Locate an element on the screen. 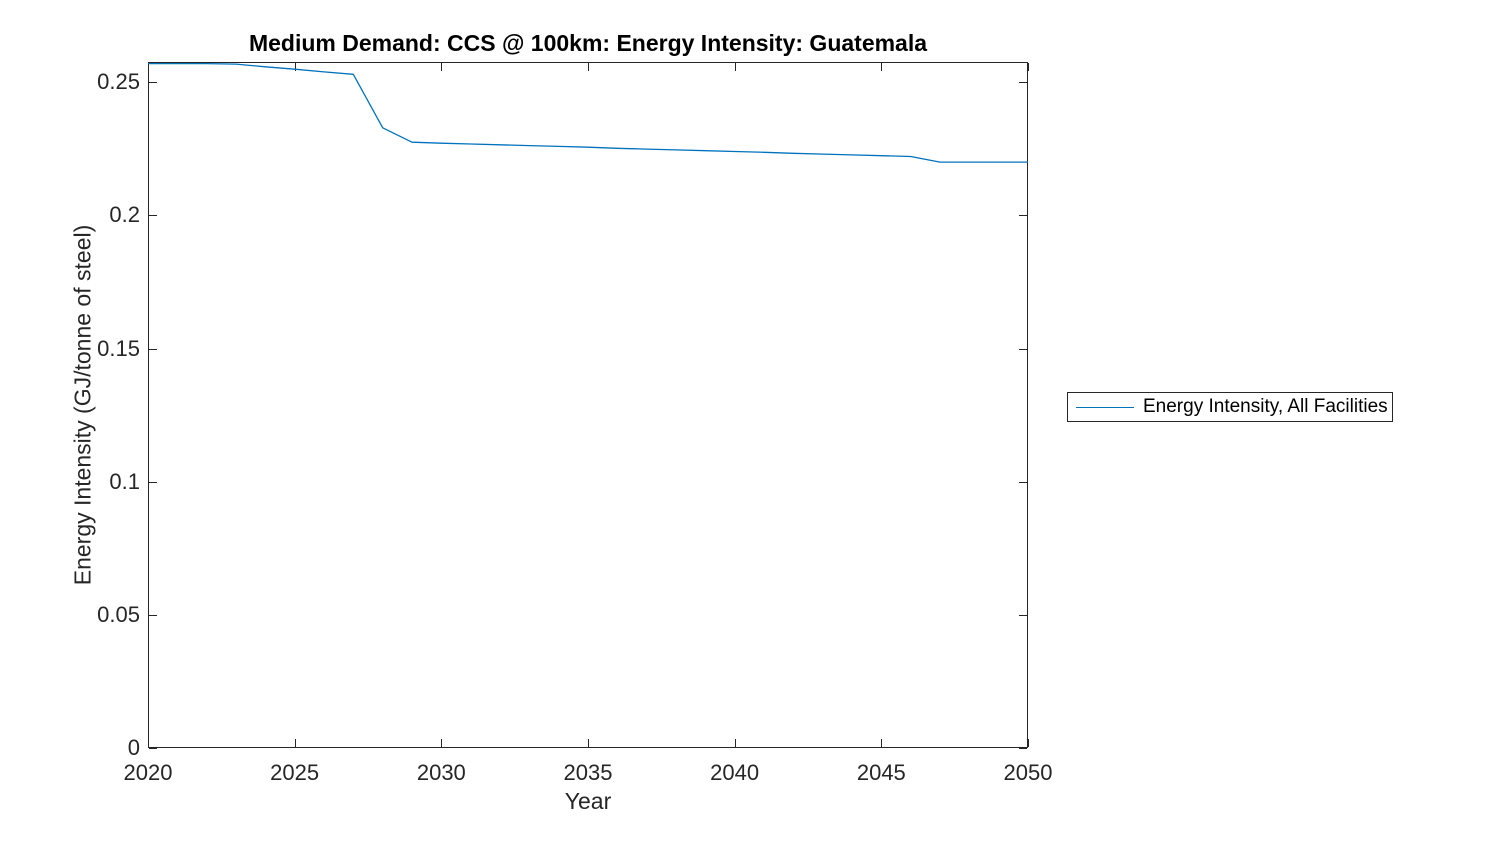 The height and width of the screenshot is (844, 1500). y-tick-label: 0.1 is located at coordinates (124, 481).